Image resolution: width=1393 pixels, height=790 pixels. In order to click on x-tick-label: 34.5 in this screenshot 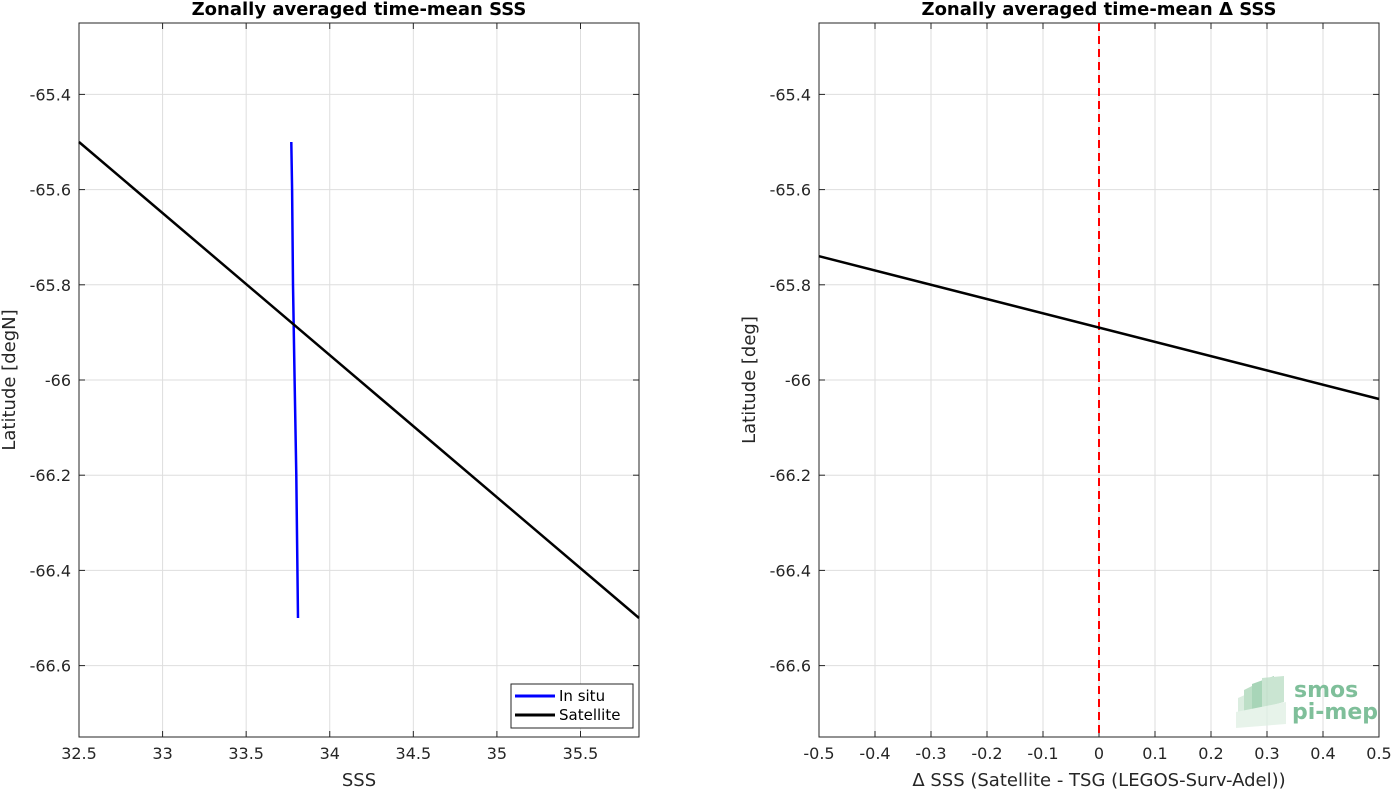, I will do `click(414, 753)`.